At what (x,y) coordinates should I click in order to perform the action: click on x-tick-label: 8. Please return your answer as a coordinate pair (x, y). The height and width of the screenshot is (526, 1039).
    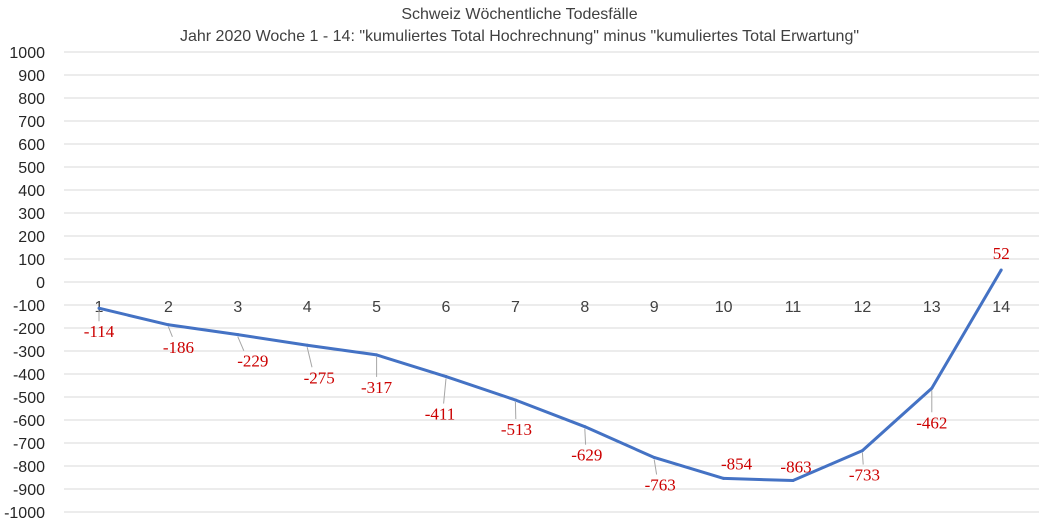
    Looking at the image, I should click on (584, 307).